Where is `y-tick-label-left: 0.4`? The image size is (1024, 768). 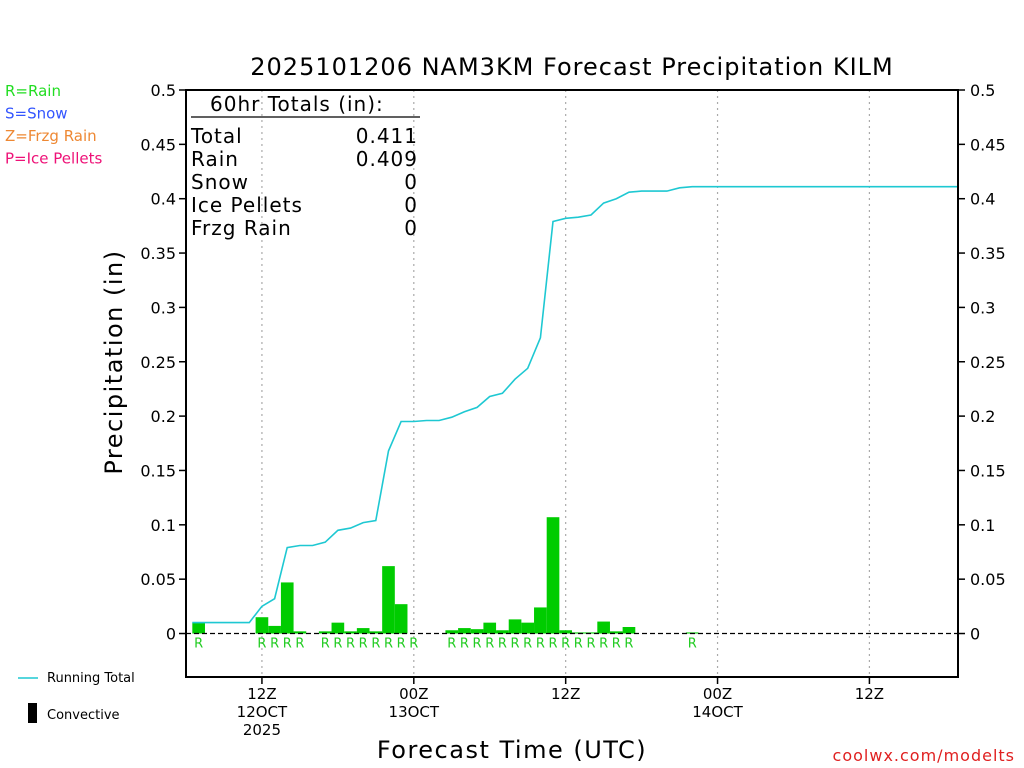 y-tick-label-left: 0.4 is located at coordinates (163, 199).